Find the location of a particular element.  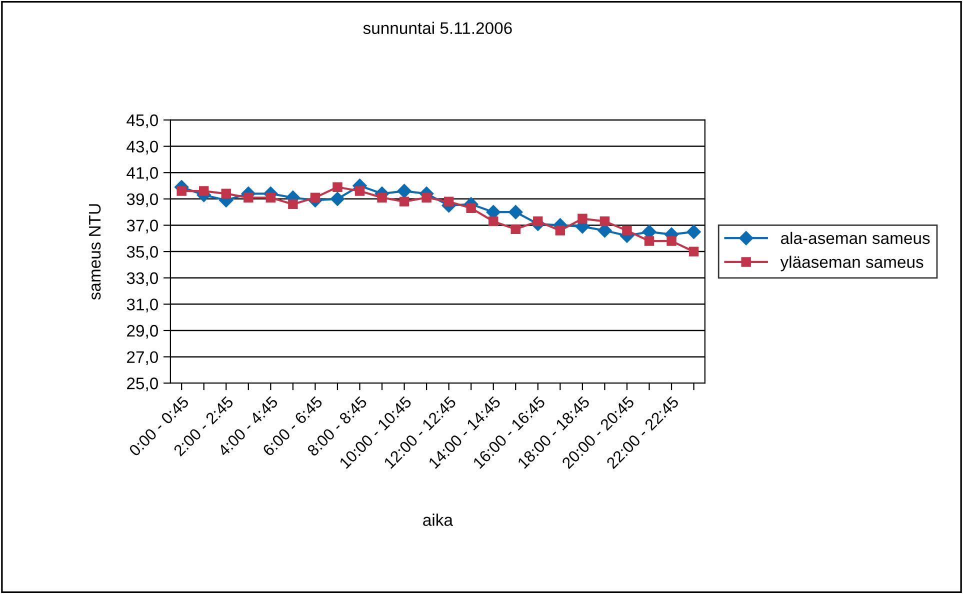

y-tick-label: 31,0 is located at coordinates (142, 305).